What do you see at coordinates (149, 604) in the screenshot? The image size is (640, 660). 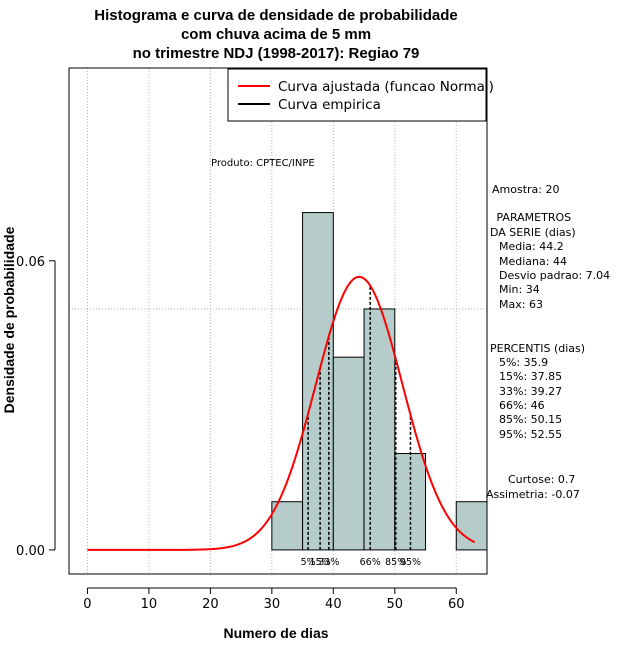 I see `x-tick-label-10: 10` at bounding box center [149, 604].